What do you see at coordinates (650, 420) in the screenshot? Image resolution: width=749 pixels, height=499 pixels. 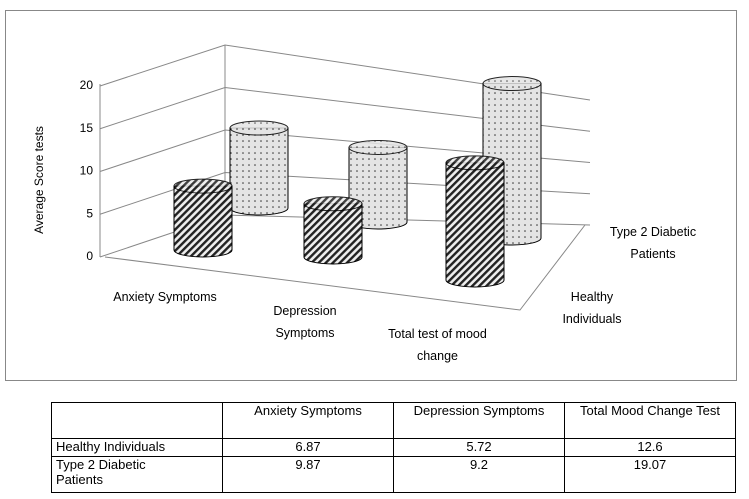 I see `column-header: Total Mood Change Test` at bounding box center [650, 420].